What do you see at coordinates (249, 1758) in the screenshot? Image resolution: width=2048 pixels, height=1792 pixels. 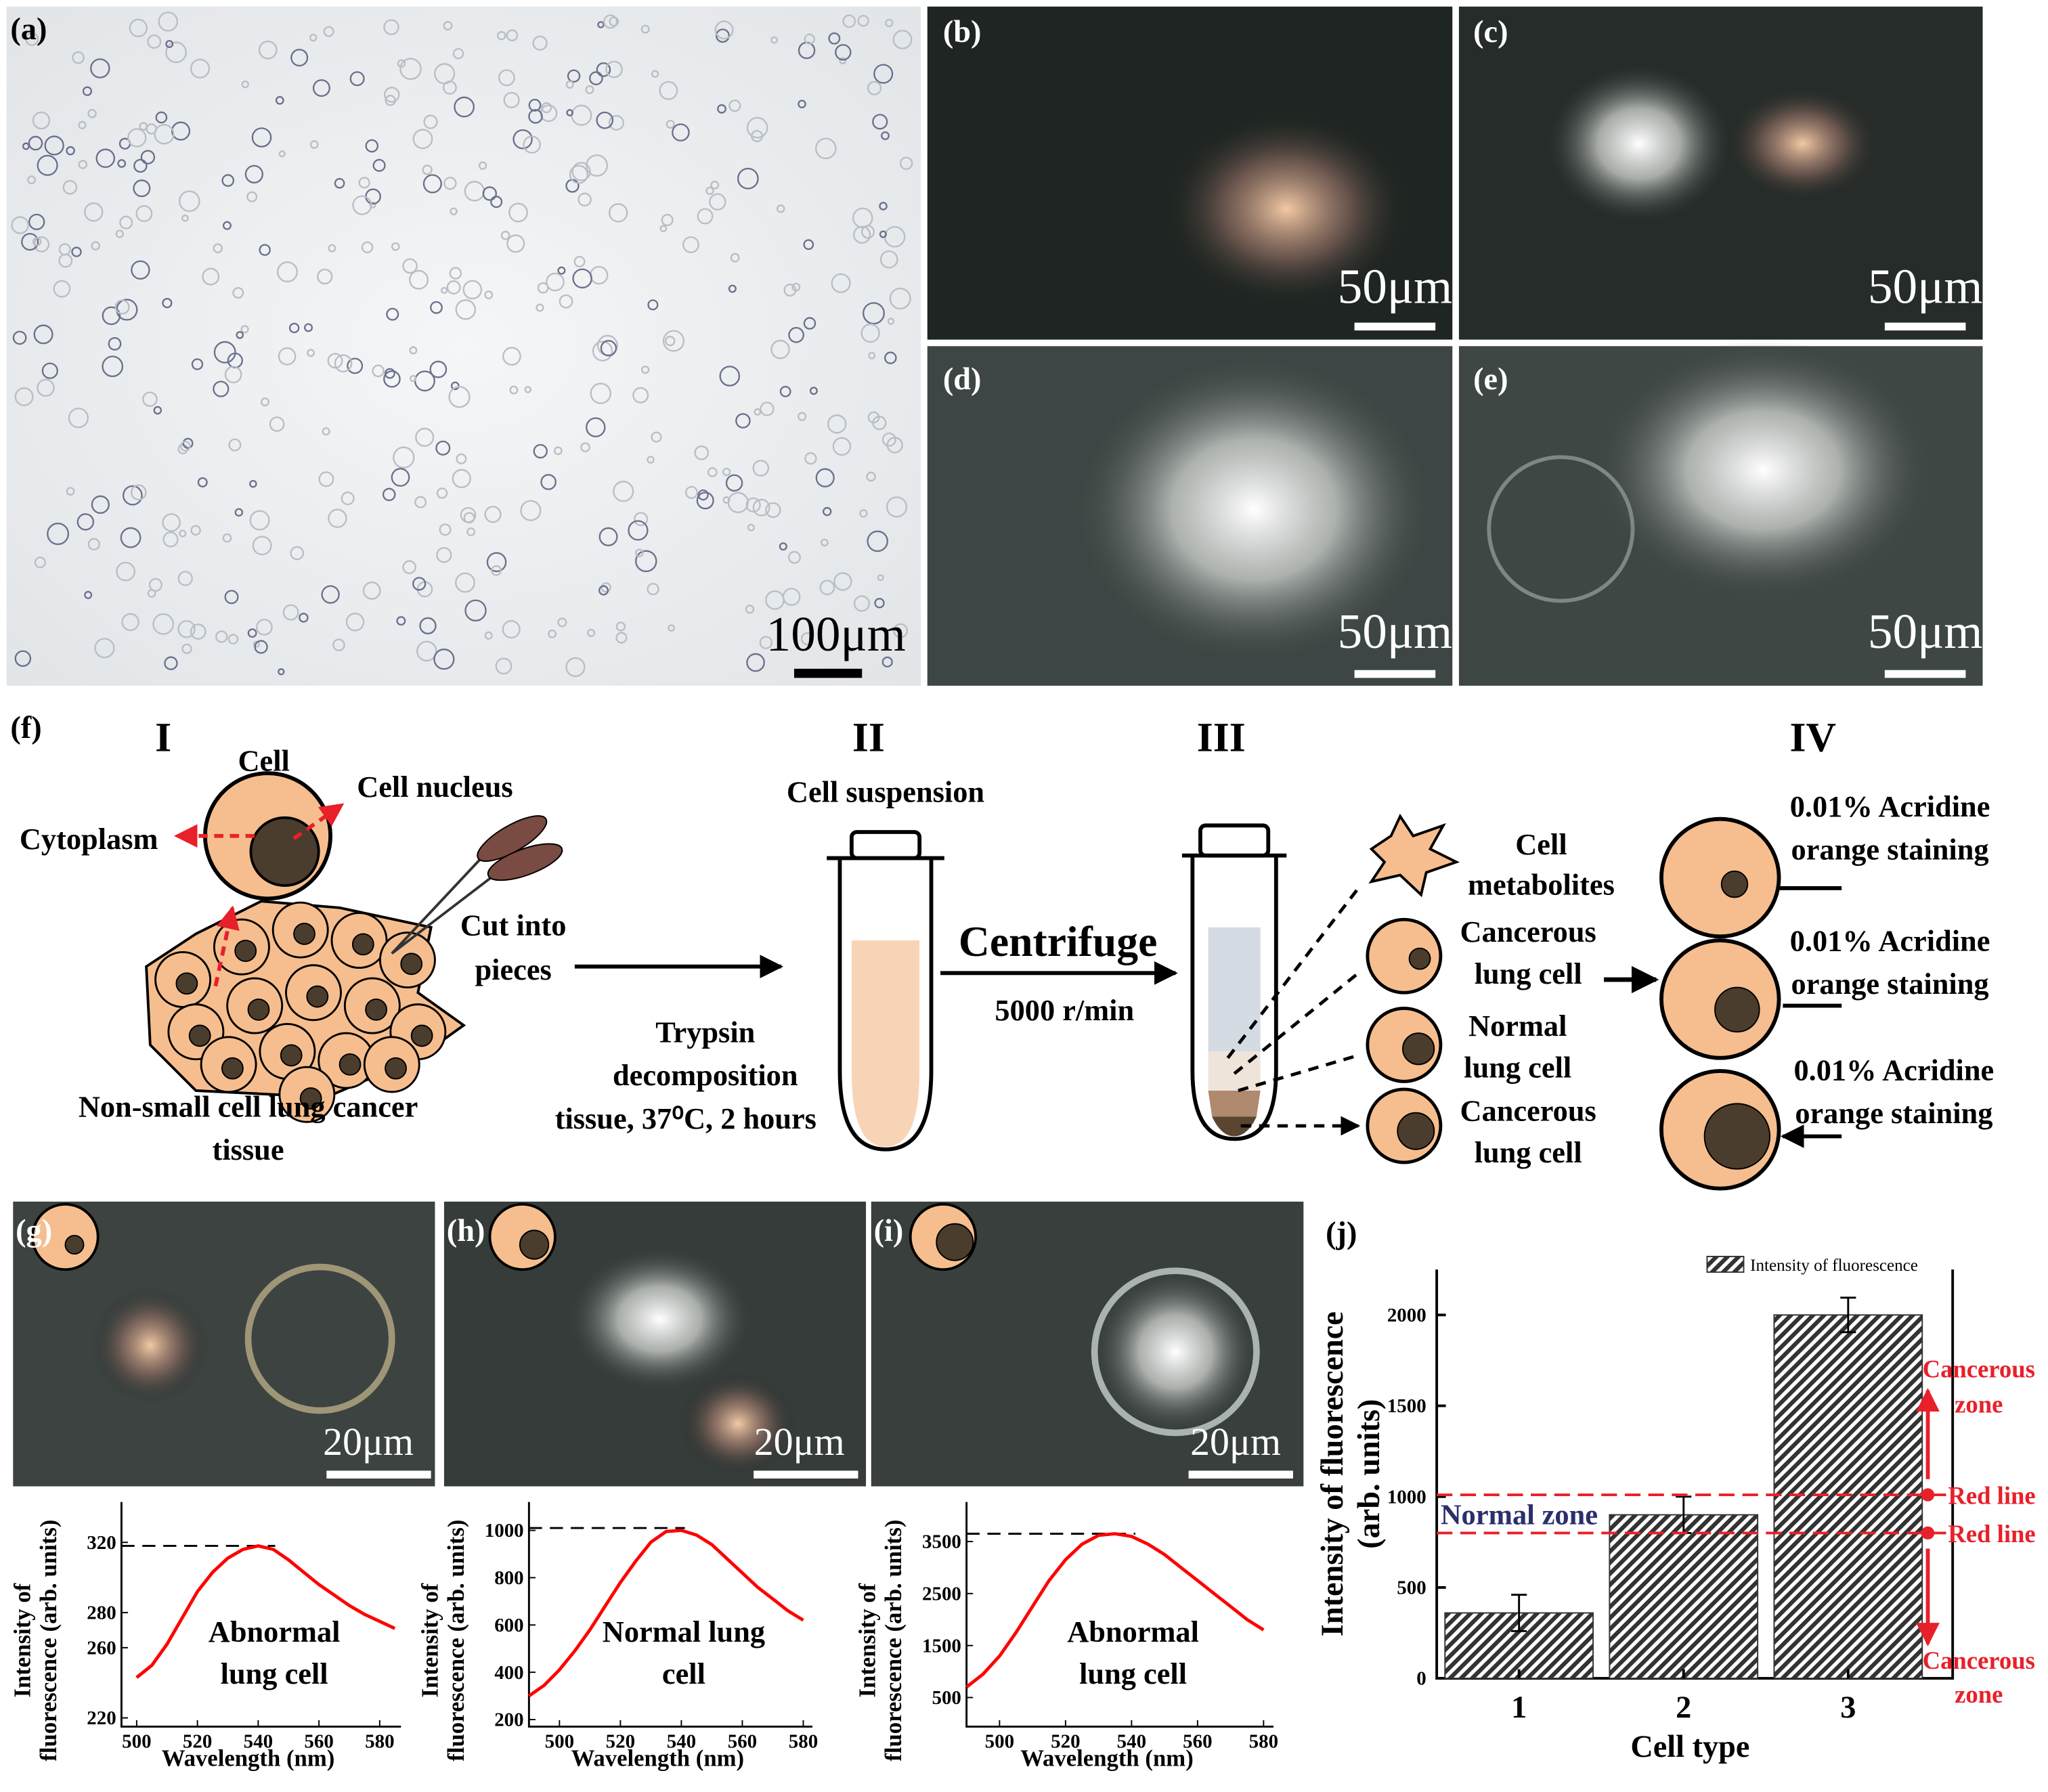 I see `x-axis-label: Wavelength (nm)` at bounding box center [249, 1758].